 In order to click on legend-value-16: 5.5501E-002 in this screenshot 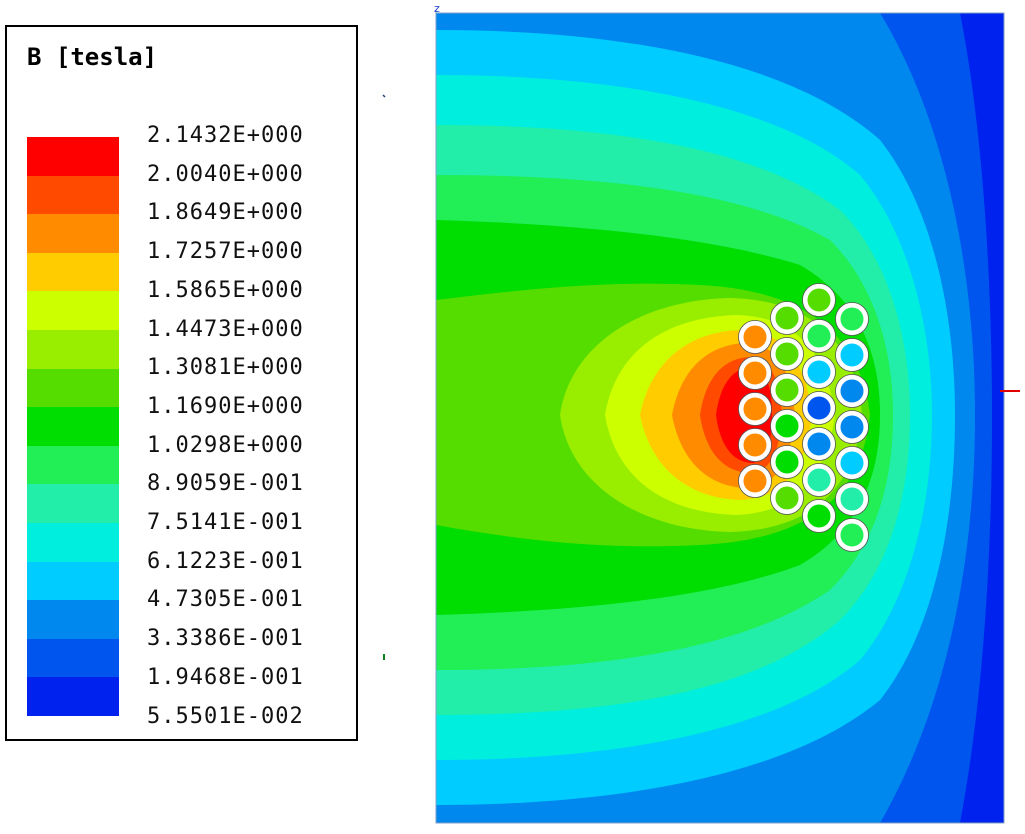, I will do `click(225, 716)`.